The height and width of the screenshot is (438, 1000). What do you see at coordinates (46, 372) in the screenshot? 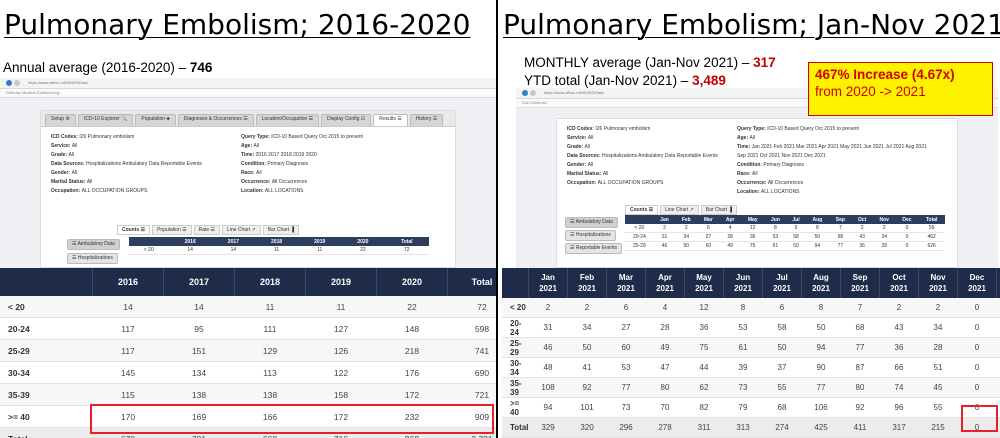
I see `row-label: 30-34` at bounding box center [46, 372].